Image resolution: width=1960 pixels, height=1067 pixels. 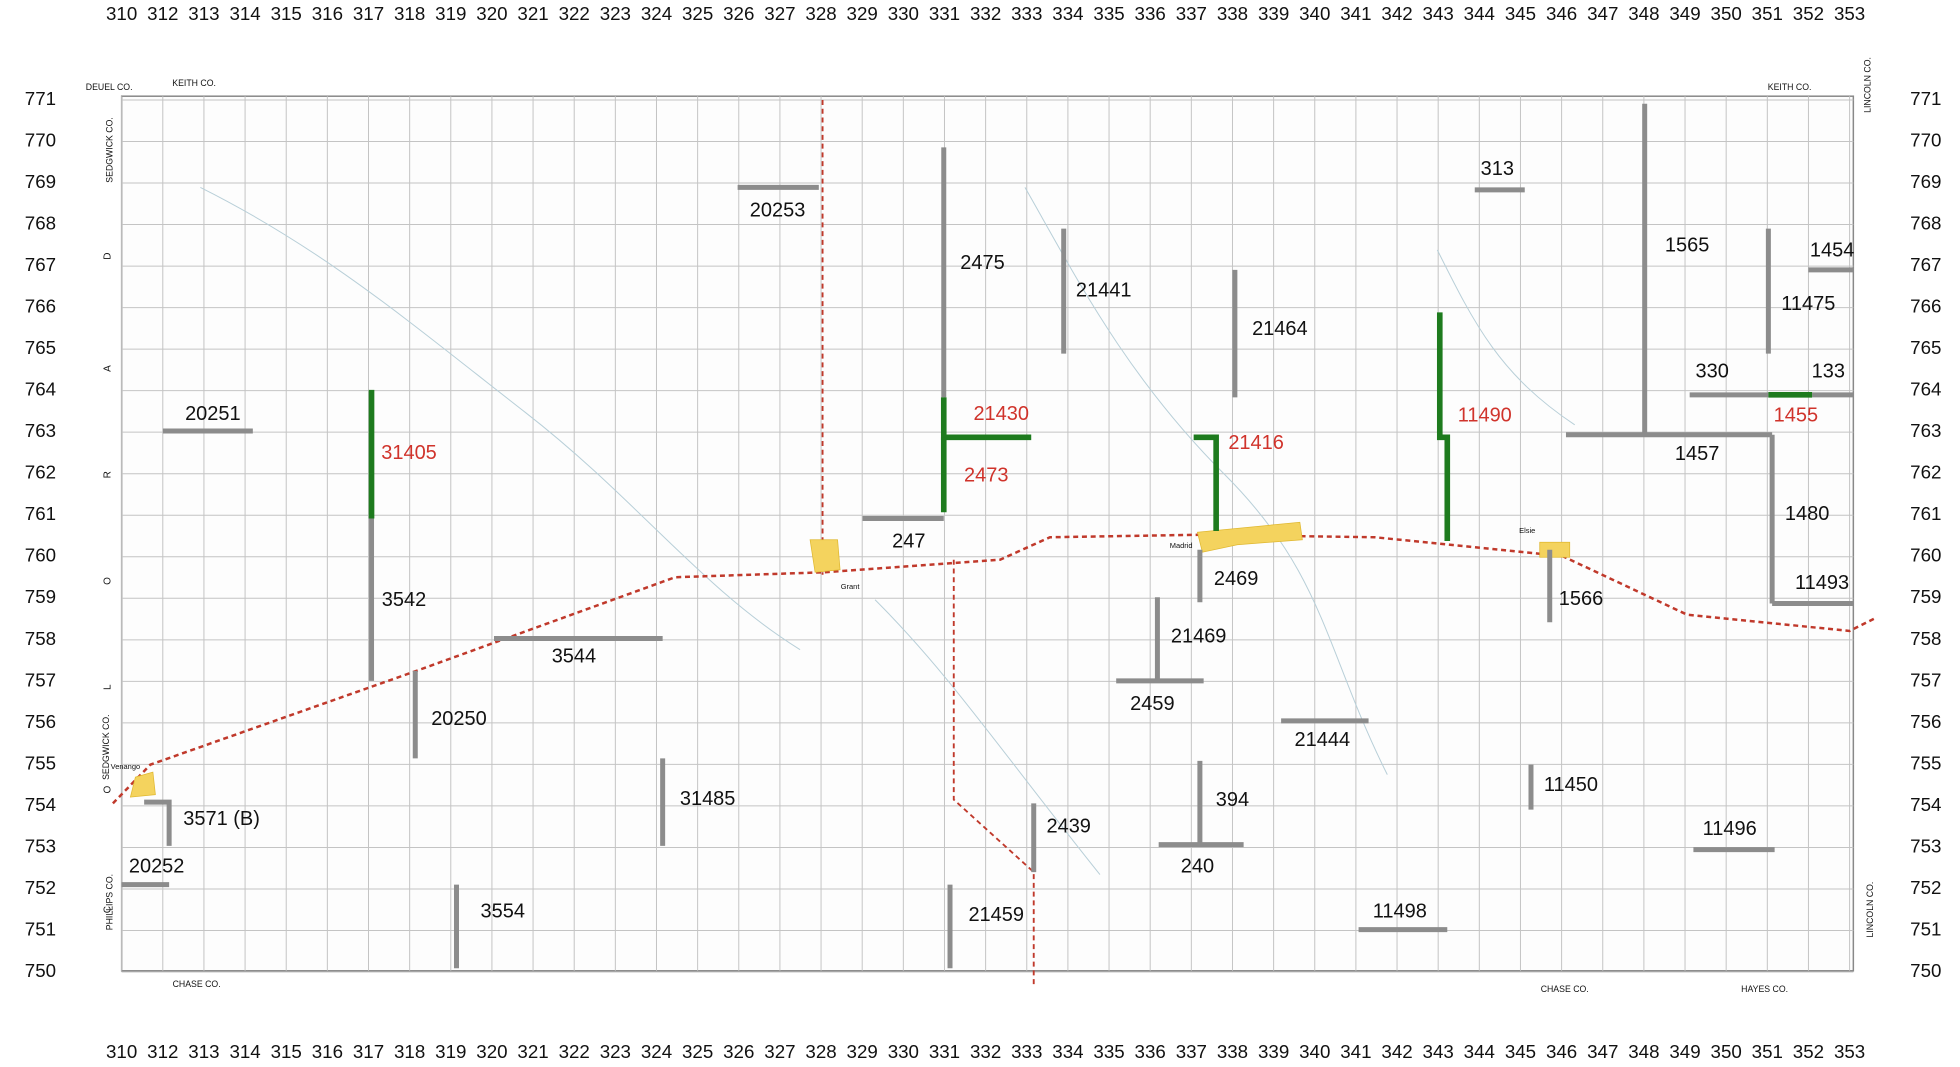 What do you see at coordinates (1643, 13) in the screenshot?
I see `range-number: 348` at bounding box center [1643, 13].